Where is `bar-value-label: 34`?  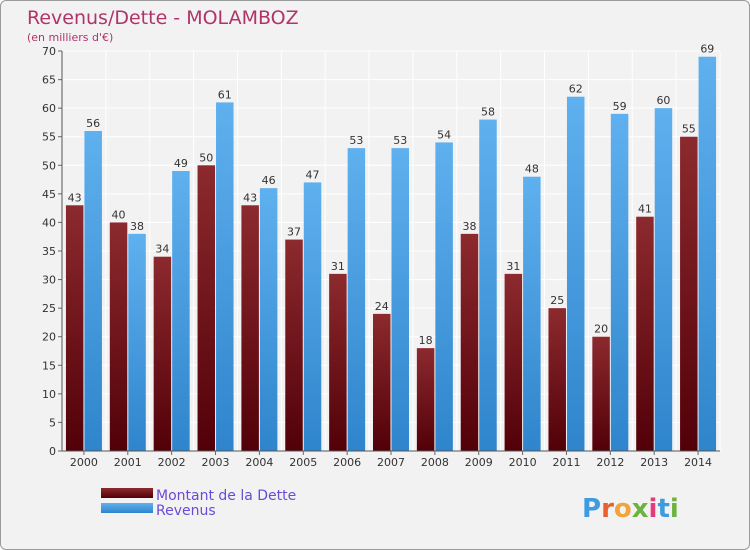
bar-value-label: 34 is located at coordinates (162, 249).